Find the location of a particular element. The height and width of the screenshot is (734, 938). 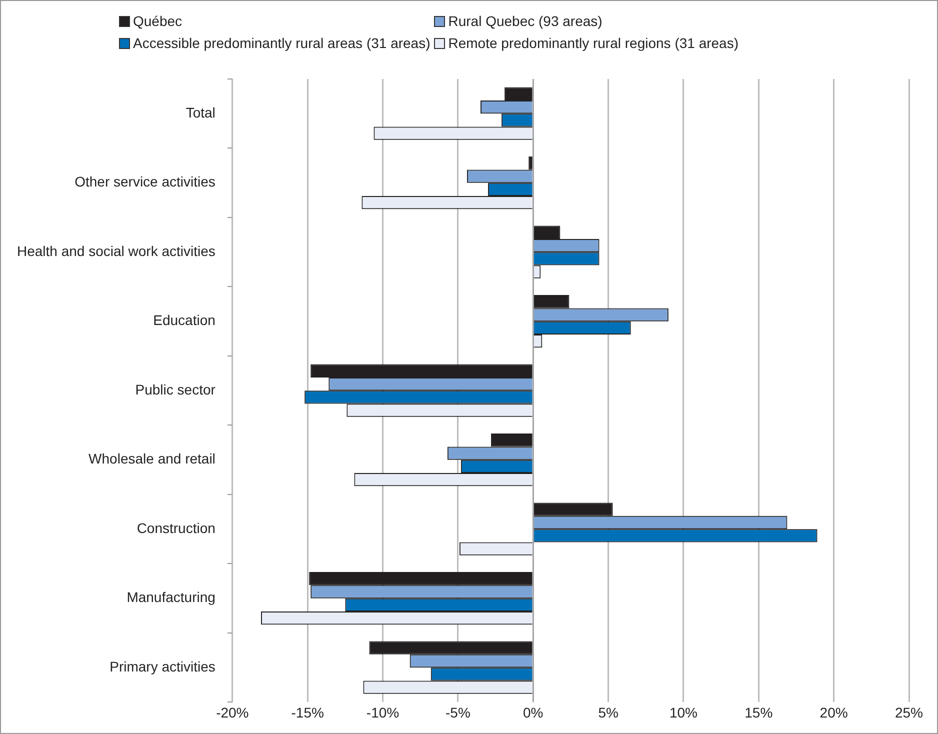

x-tick-label: 15% is located at coordinates (758, 712).